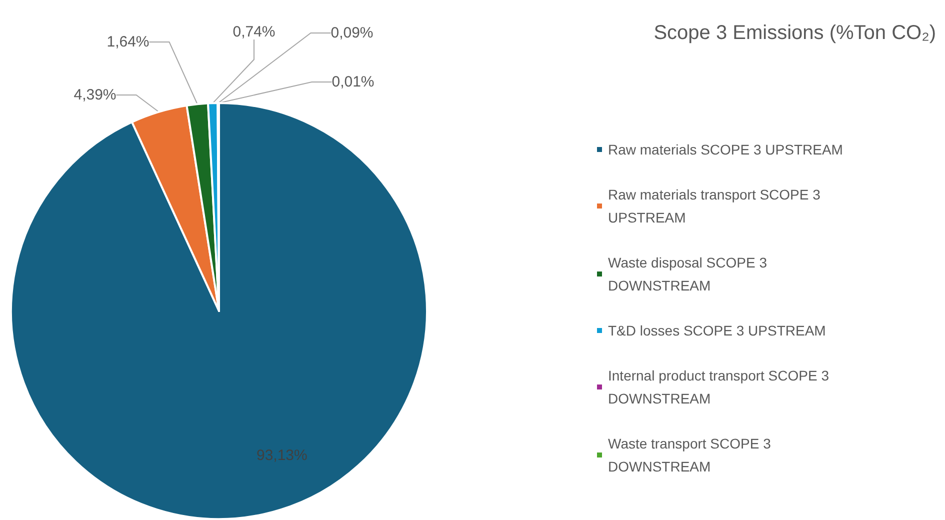 Image resolution: width=945 pixels, height=520 pixels. Describe the element at coordinates (720, 387) in the screenshot. I see `legend-label: Internal product transport SCOPE 3 DOWNSTREAM` at that location.